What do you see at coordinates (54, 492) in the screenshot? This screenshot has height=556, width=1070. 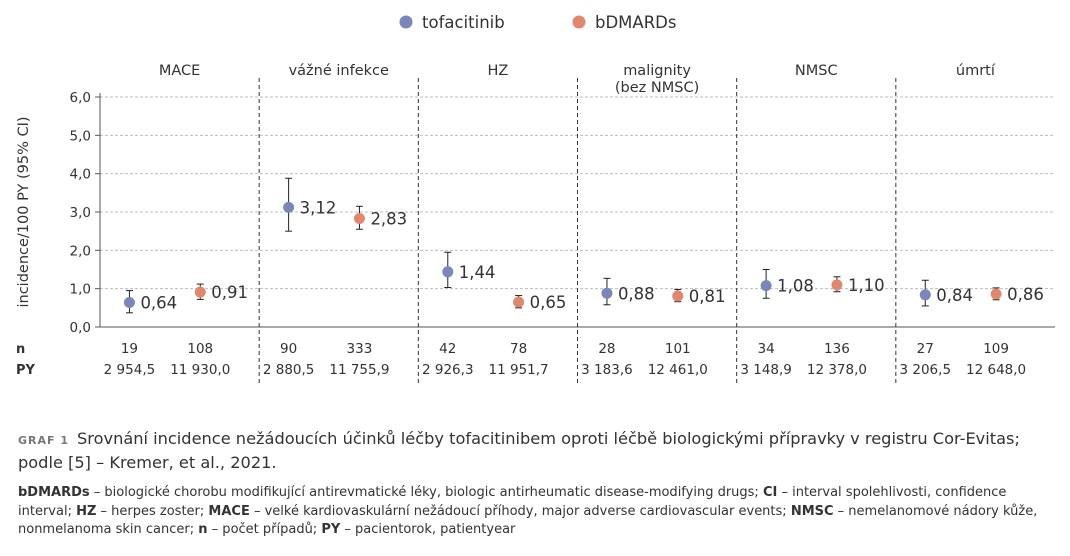 I see `note-term: bDMARDs` at bounding box center [54, 492].